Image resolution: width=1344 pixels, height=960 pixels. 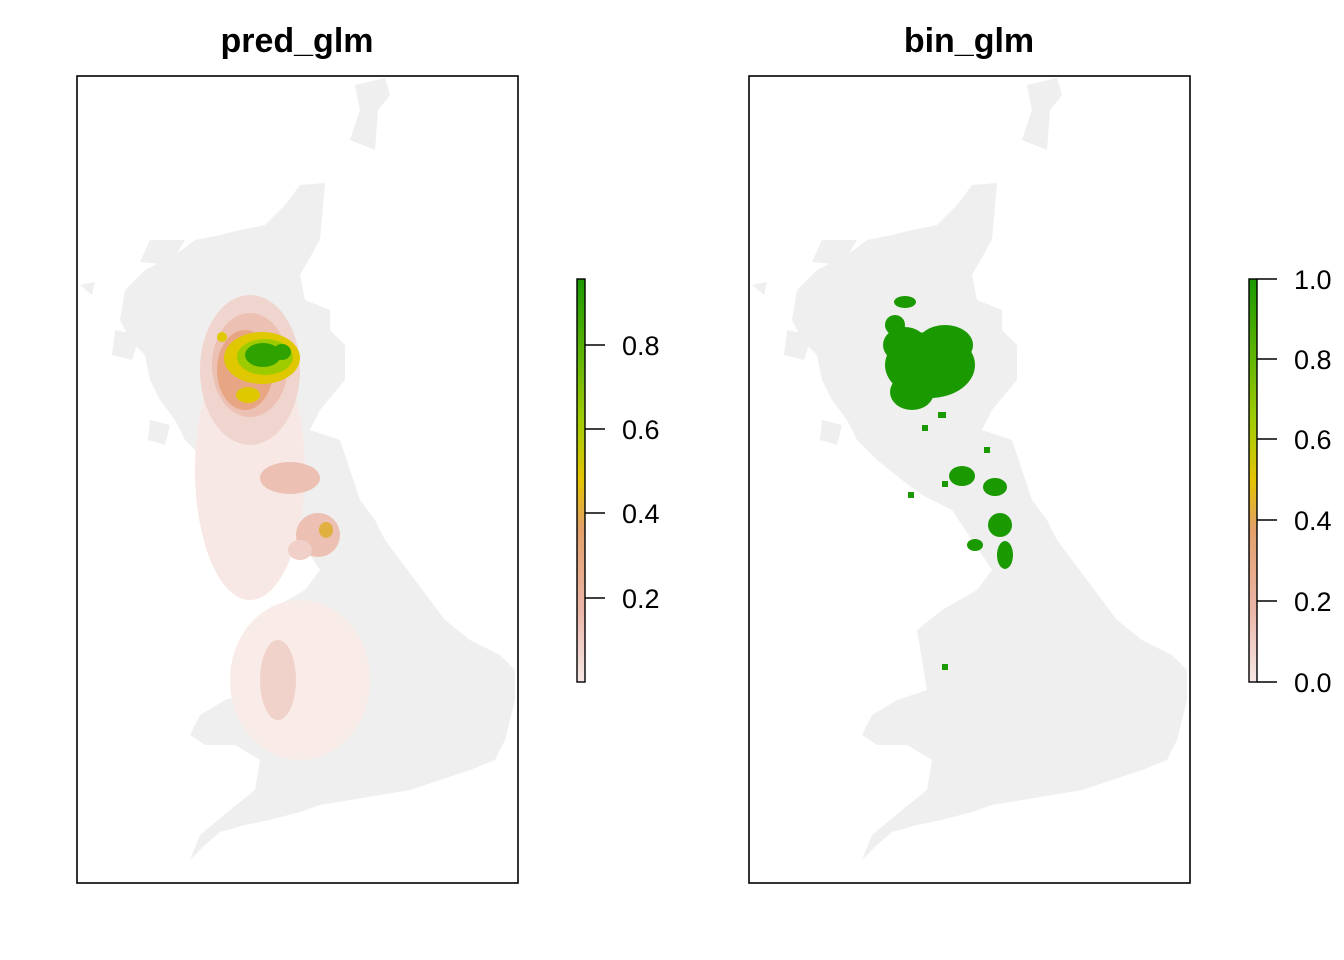 I want to click on legend-tick-label: 0.0, so click(x=1313, y=683).